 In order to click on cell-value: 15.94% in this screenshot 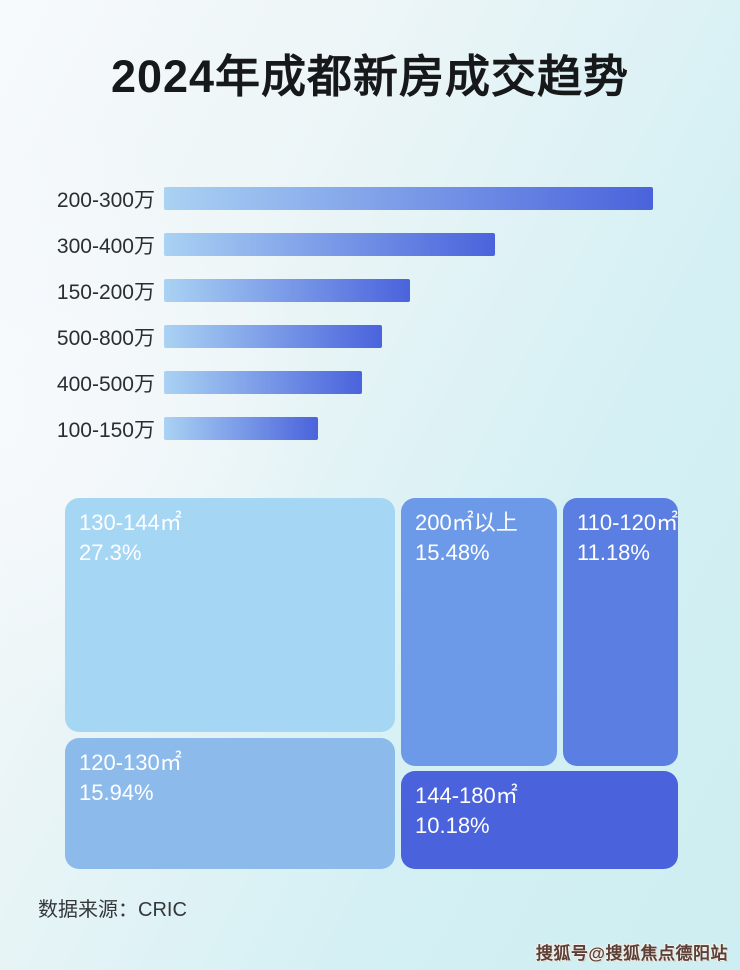, I will do `click(116, 792)`.